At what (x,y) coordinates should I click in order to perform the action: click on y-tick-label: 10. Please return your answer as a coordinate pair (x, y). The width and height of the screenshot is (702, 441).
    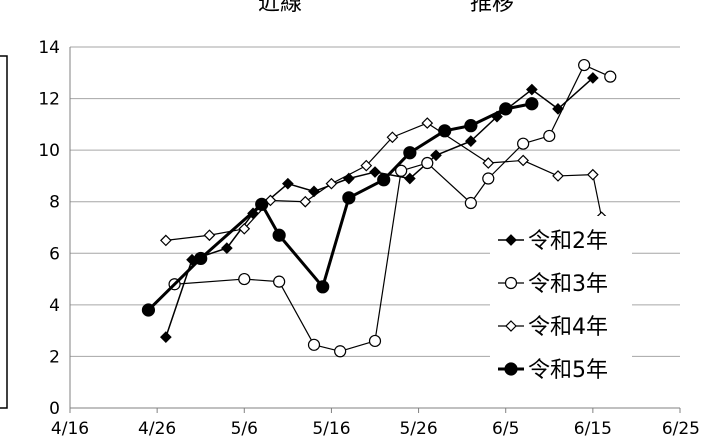
    Looking at the image, I should click on (49, 151).